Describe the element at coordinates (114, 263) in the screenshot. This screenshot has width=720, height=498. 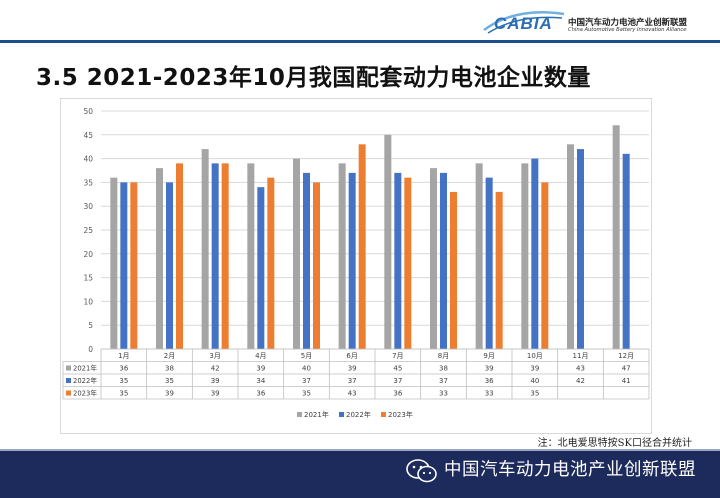
I see `bar-2021年-1月` at that location.